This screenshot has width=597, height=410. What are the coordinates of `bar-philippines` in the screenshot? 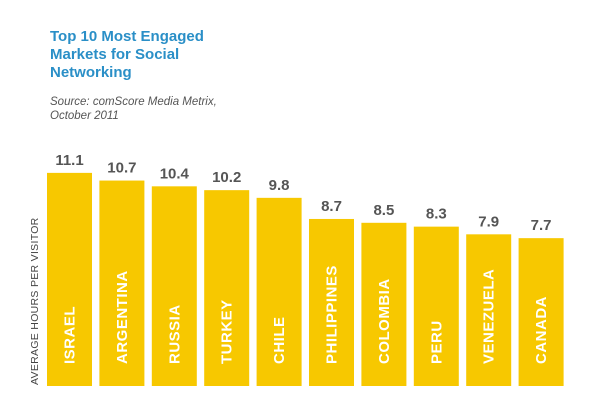 It's located at (331, 302).